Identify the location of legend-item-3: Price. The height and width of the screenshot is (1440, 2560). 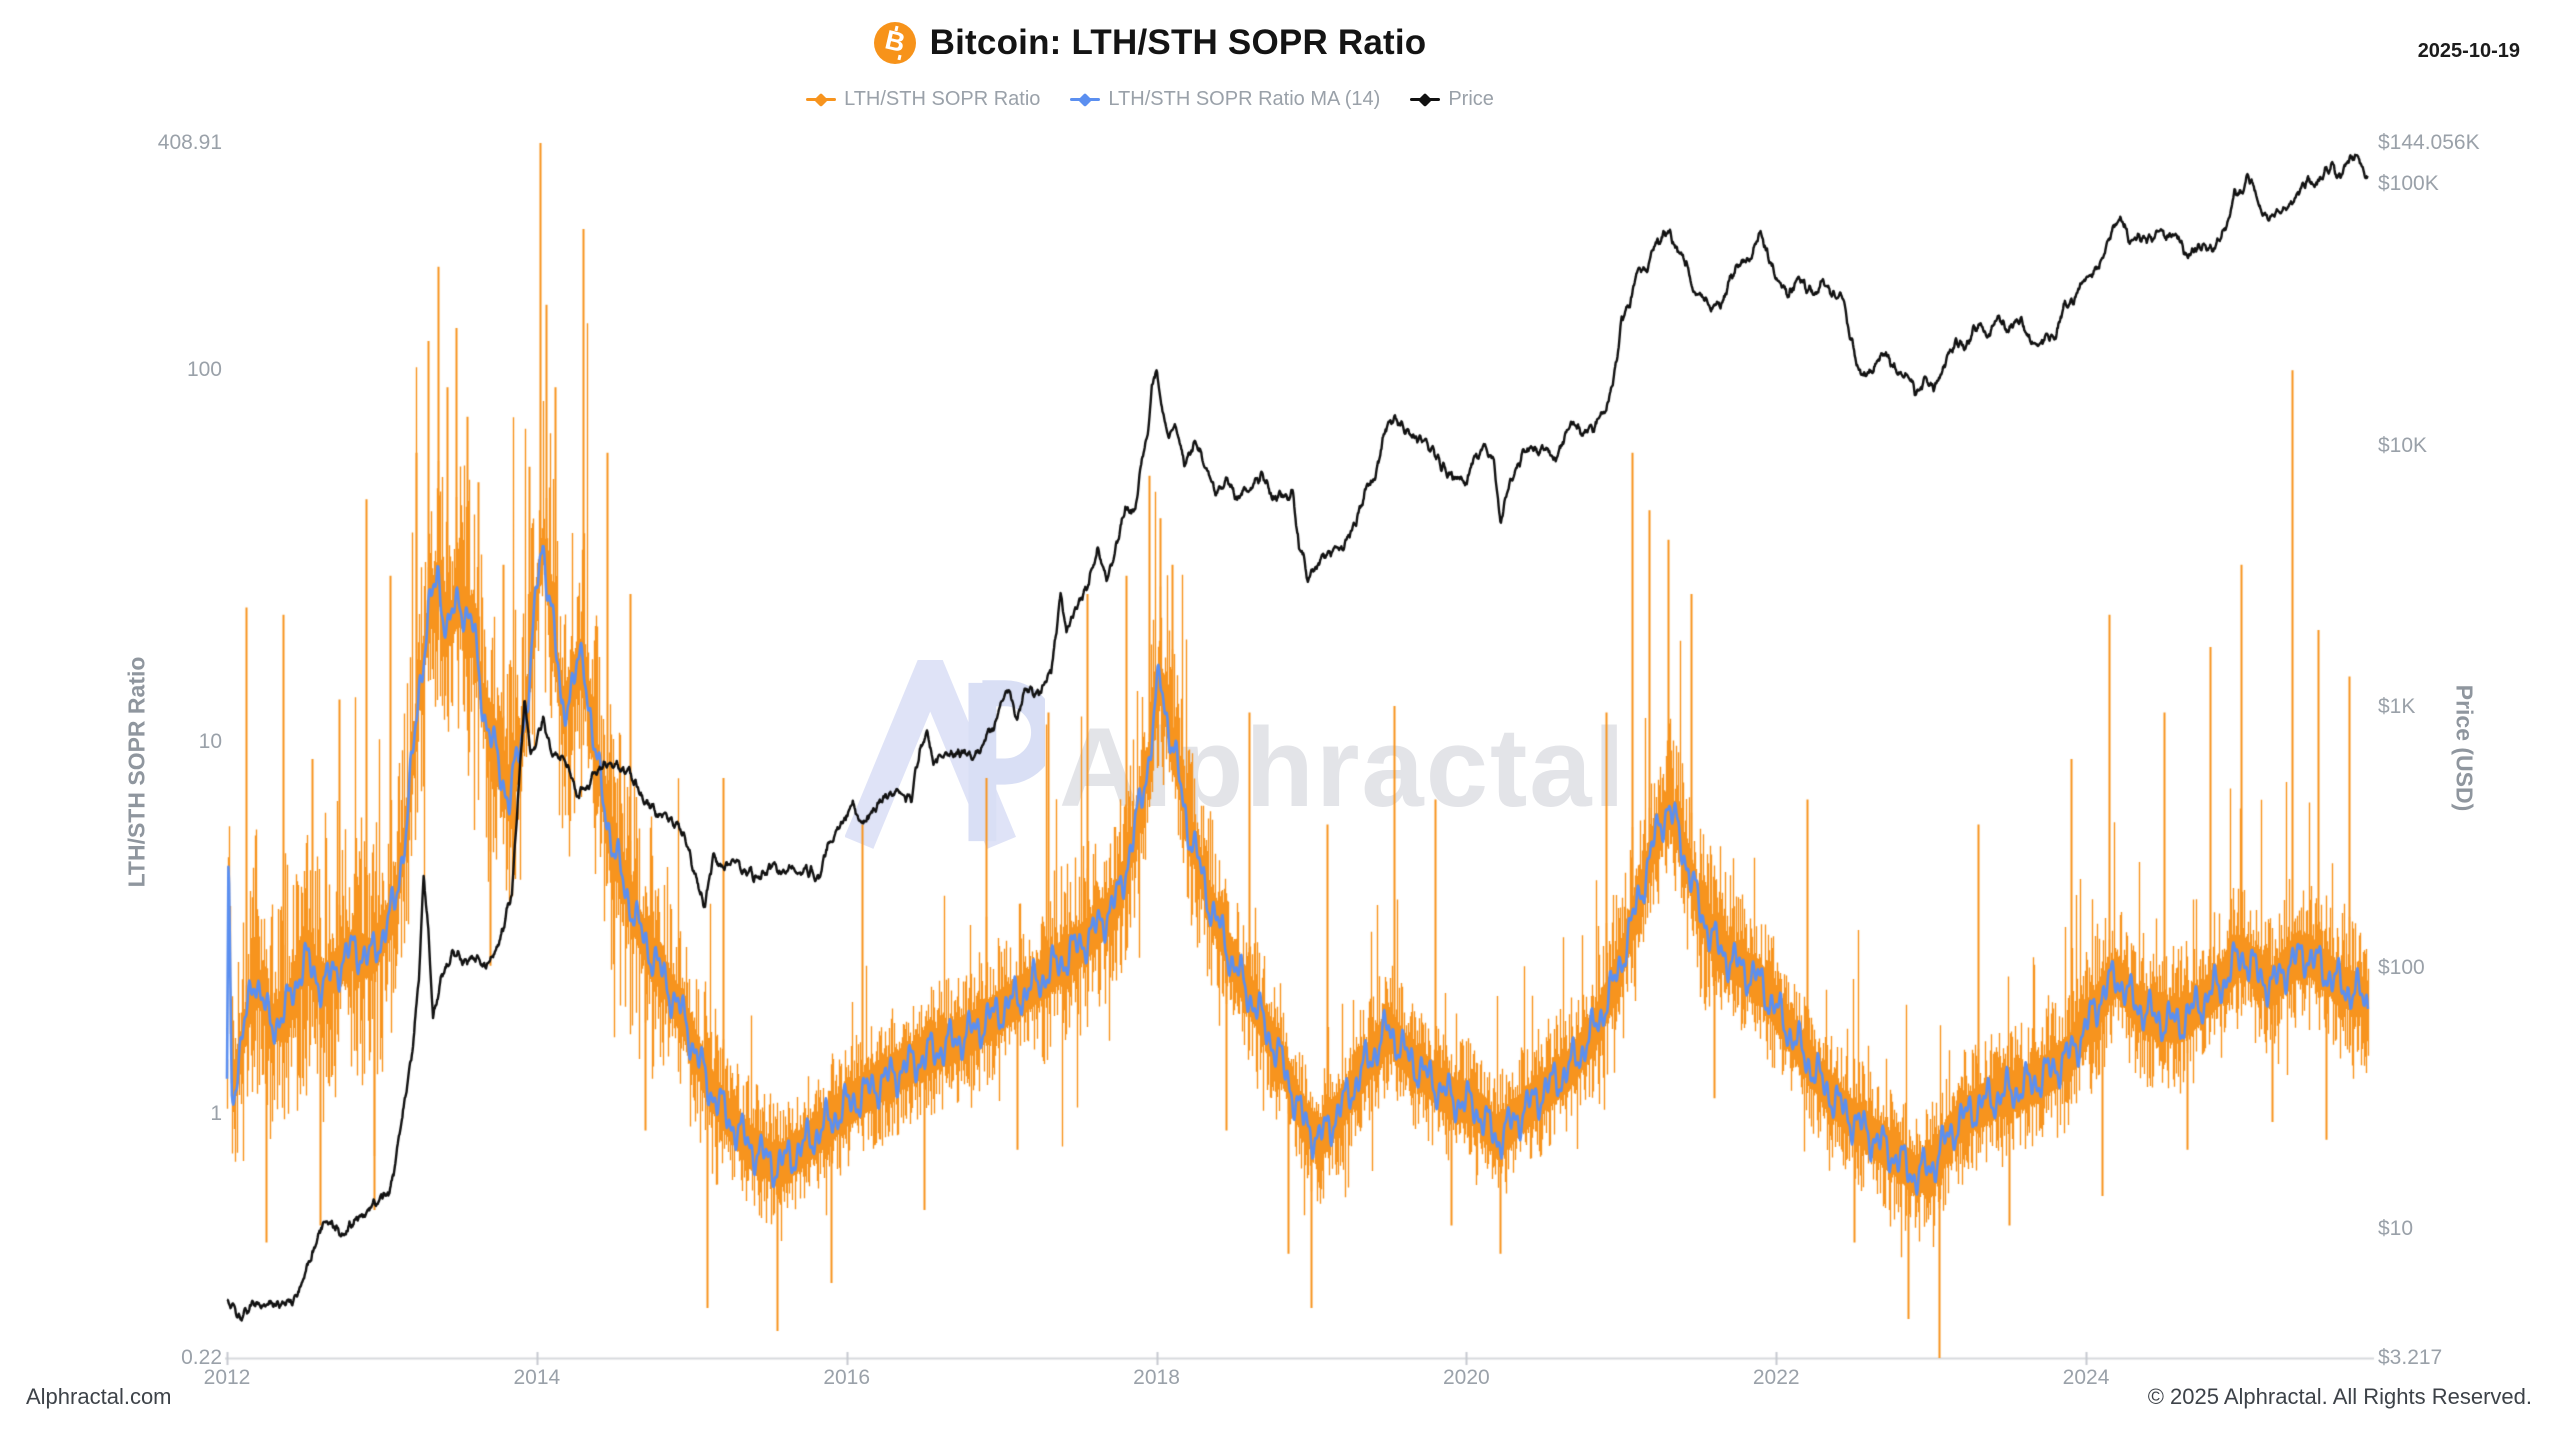
(1452, 99).